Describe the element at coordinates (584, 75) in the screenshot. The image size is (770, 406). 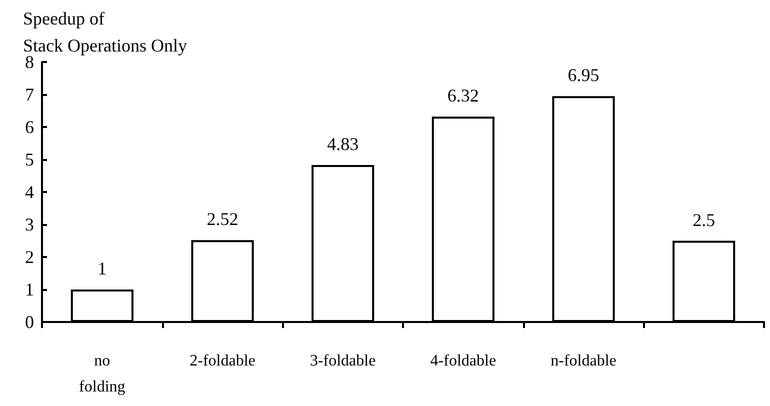
I see `data-label: 6.95` at that location.